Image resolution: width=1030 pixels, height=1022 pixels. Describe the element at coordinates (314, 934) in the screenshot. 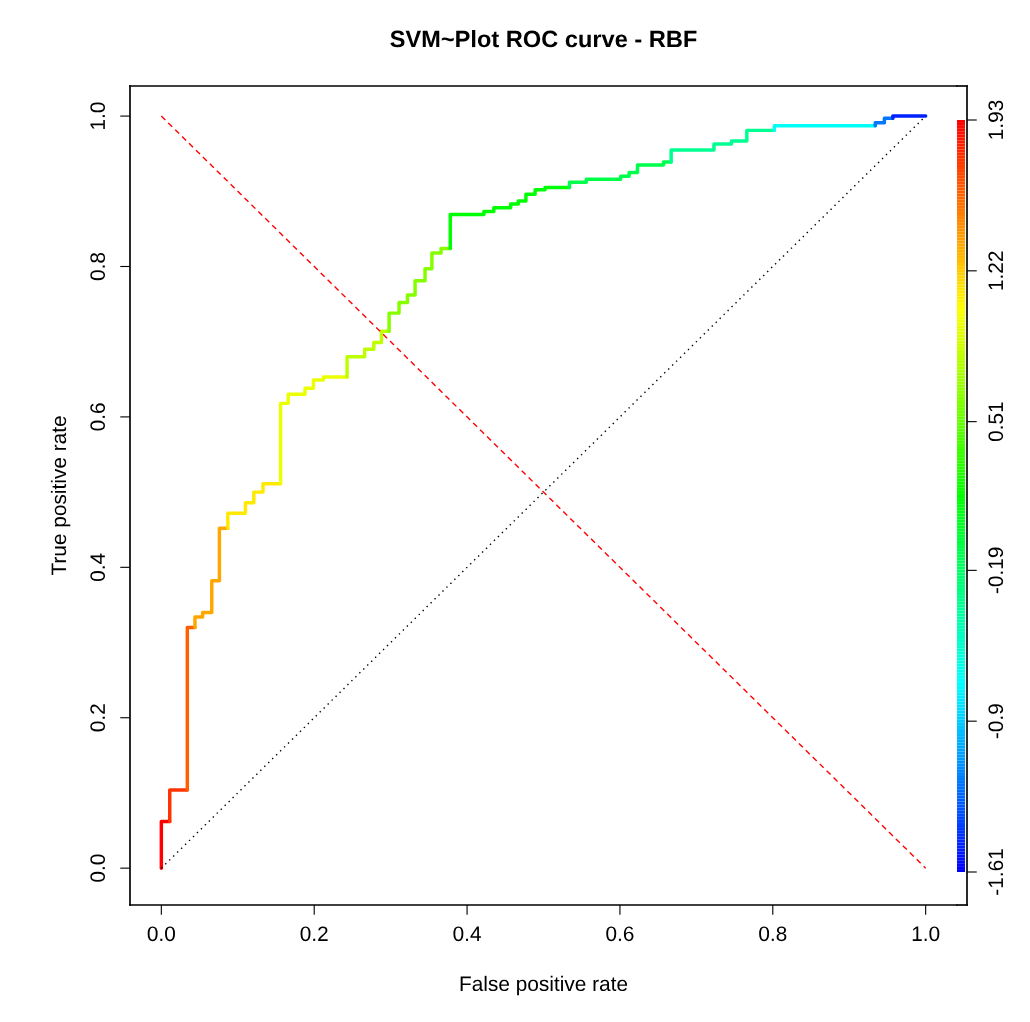

I see `x-tick-label: 0.2` at that location.